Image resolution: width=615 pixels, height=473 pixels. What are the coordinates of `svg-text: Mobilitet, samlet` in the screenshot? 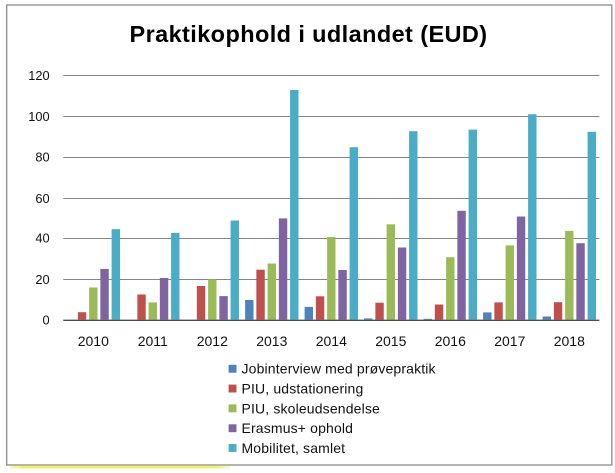 It's located at (294, 448).